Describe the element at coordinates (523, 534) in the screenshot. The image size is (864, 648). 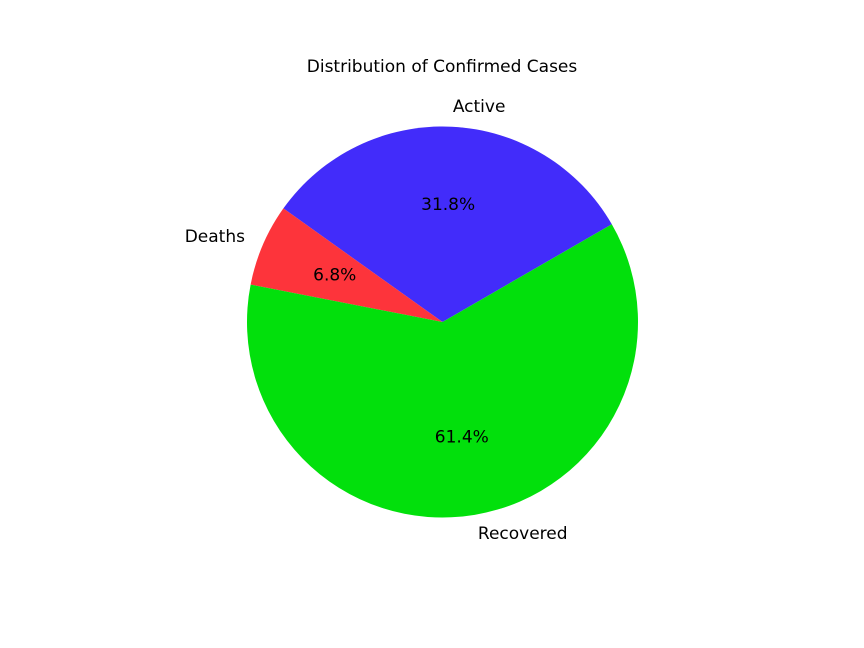
I see `slice-label-recovered: Recovered` at that location.